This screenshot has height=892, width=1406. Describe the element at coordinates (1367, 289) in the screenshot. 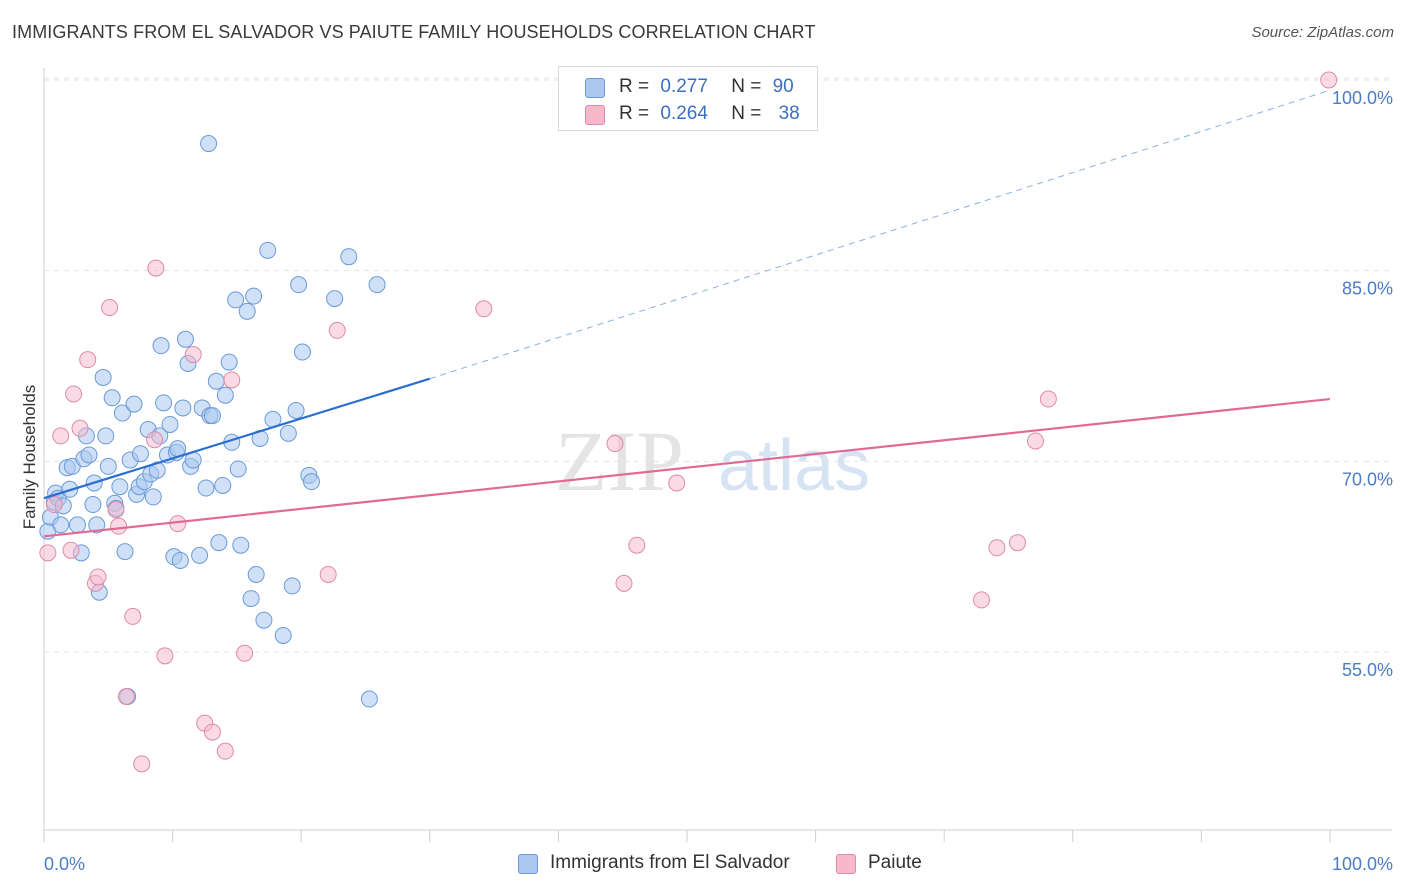

I see `y-tick-label: 85.0%` at that location.